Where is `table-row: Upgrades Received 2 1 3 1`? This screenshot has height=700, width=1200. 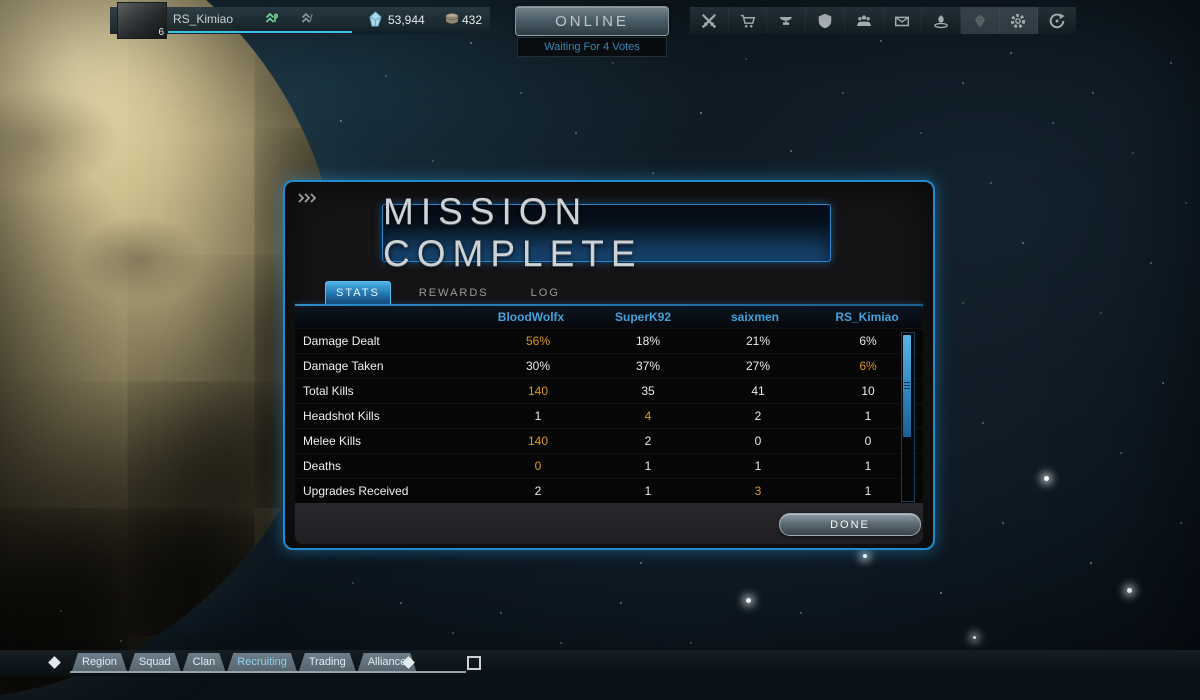 table-row: Upgrades Received 2 1 3 1 is located at coordinates (609, 490).